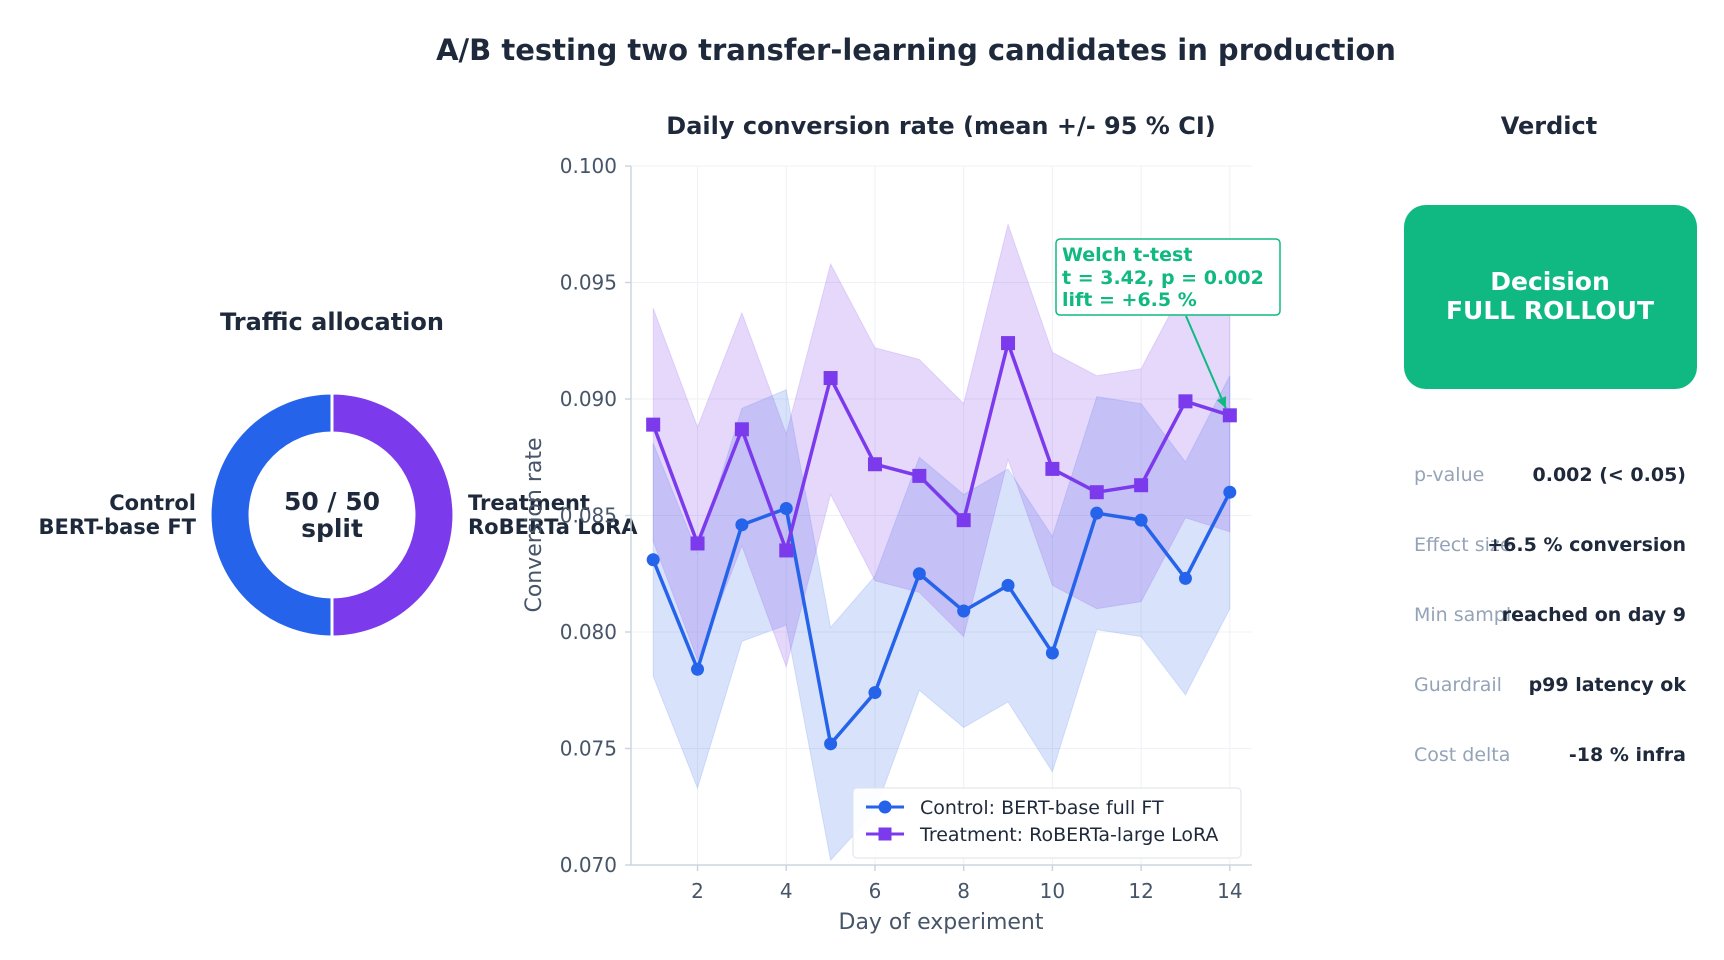 The height and width of the screenshot is (960, 1724). Describe the element at coordinates (875, 891) in the screenshot. I see `x-tick-label: 6` at that location.